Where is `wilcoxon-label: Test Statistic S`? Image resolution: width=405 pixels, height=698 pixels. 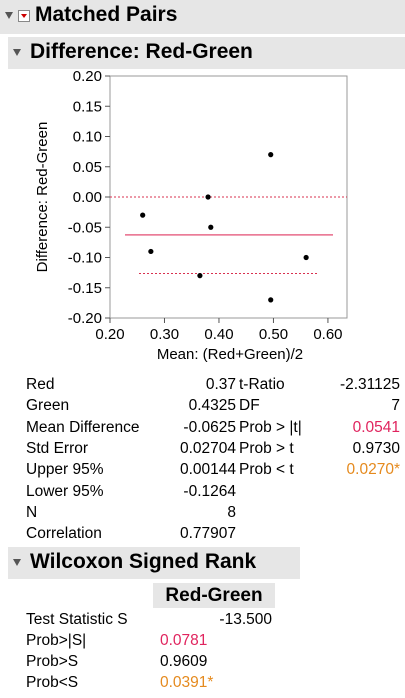 wilcoxon-label: Test Statistic S is located at coordinates (77, 619).